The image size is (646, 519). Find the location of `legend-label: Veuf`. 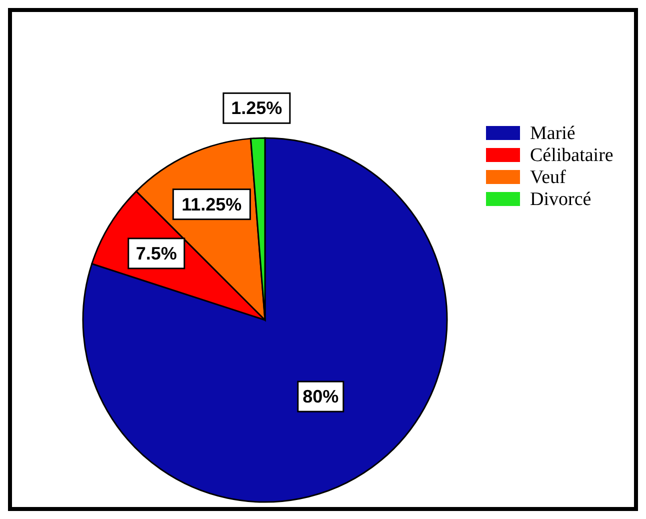

legend-label: Veuf is located at coordinates (548, 177).